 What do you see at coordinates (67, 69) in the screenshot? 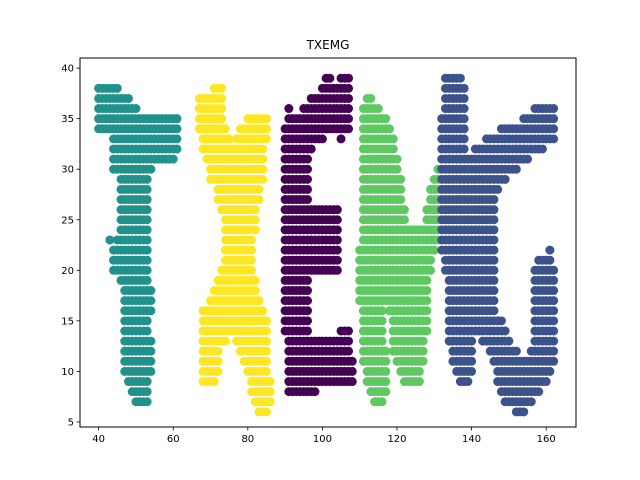
I see `y-tick-label: 40` at bounding box center [67, 69].